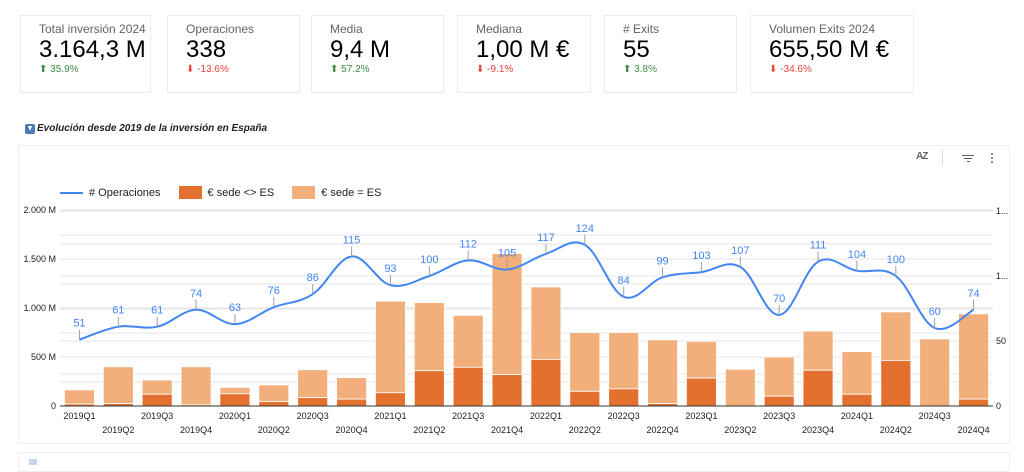 The image size is (1024, 472). Describe the element at coordinates (30, 128) in the screenshot. I see `download-icon` at that location.